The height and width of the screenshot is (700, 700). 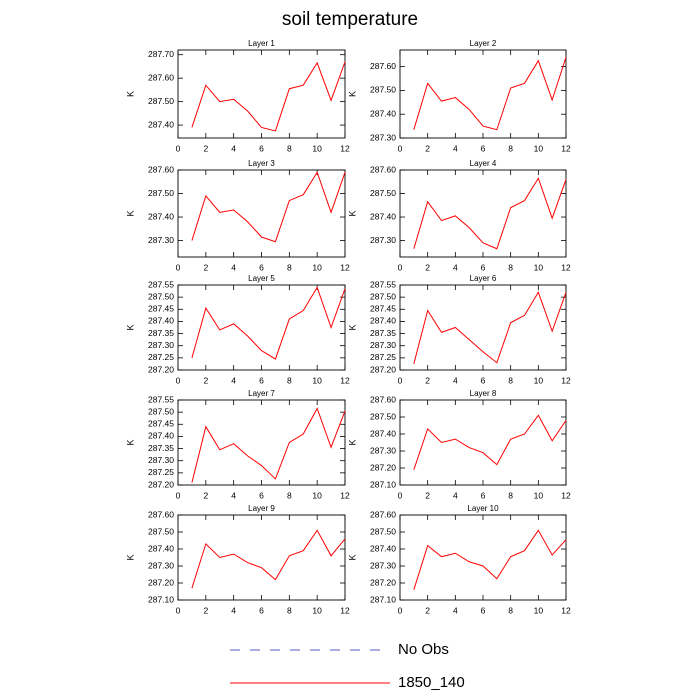 I want to click on legend-label: 1850_140, so click(x=431, y=682).